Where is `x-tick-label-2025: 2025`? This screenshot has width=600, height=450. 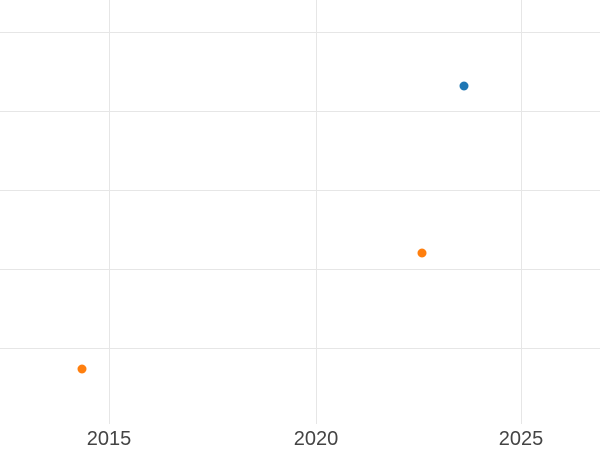
x-tick-label-2025: 2025 is located at coordinates (521, 439).